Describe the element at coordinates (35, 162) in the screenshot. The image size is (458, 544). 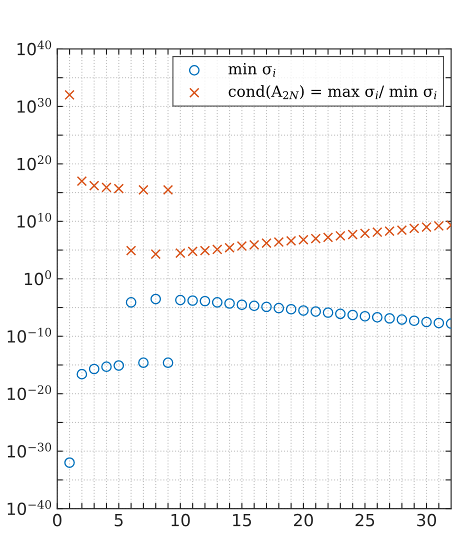
I see `y-tick-label: 10$^{20}$` at that location.